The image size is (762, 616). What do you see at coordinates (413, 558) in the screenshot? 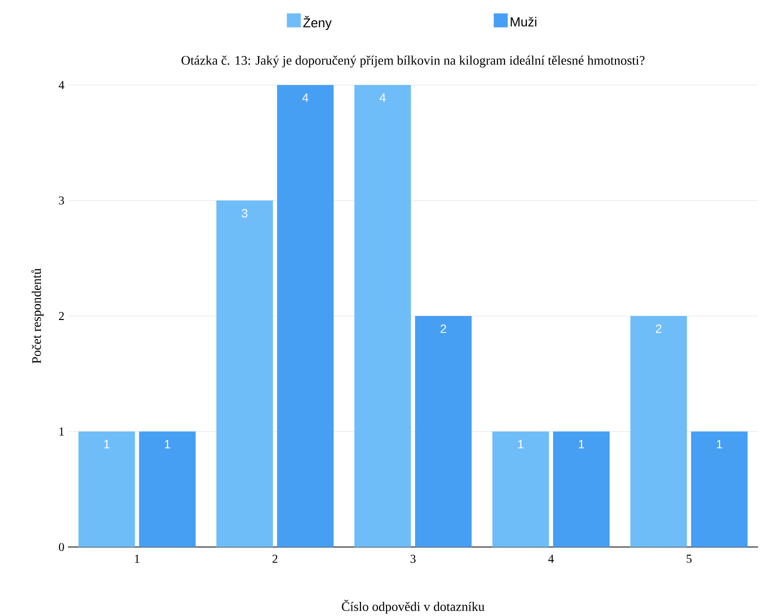
I see `x-tick-label: 3` at bounding box center [413, 558].